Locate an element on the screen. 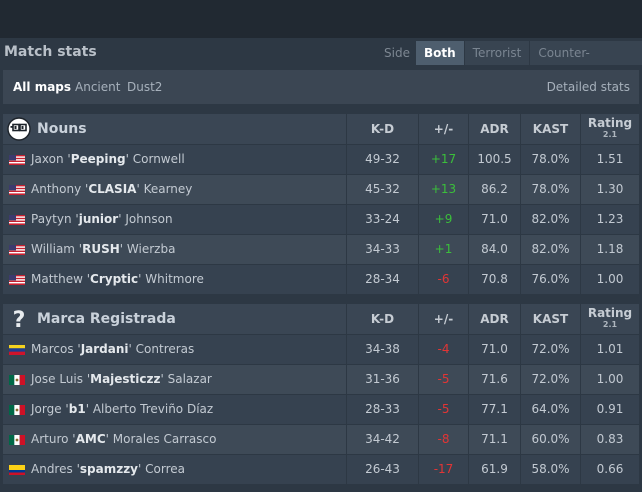 The width and height of the screenshot is (642, 492). side-option-terrorist: Terrorist is located at coordinates (497, 53).